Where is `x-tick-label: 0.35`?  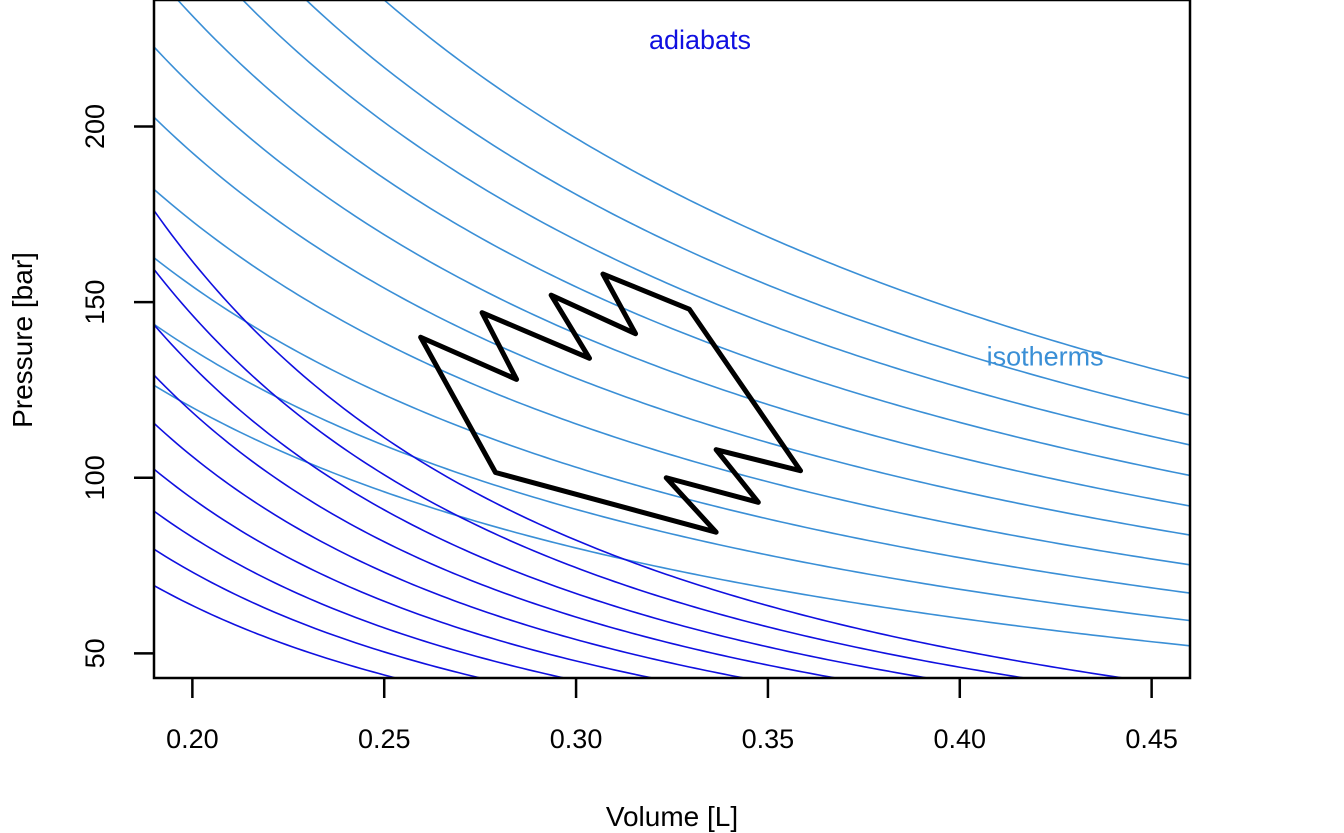
x-tick-label: 0.35 is located at coordinates (768, 739).